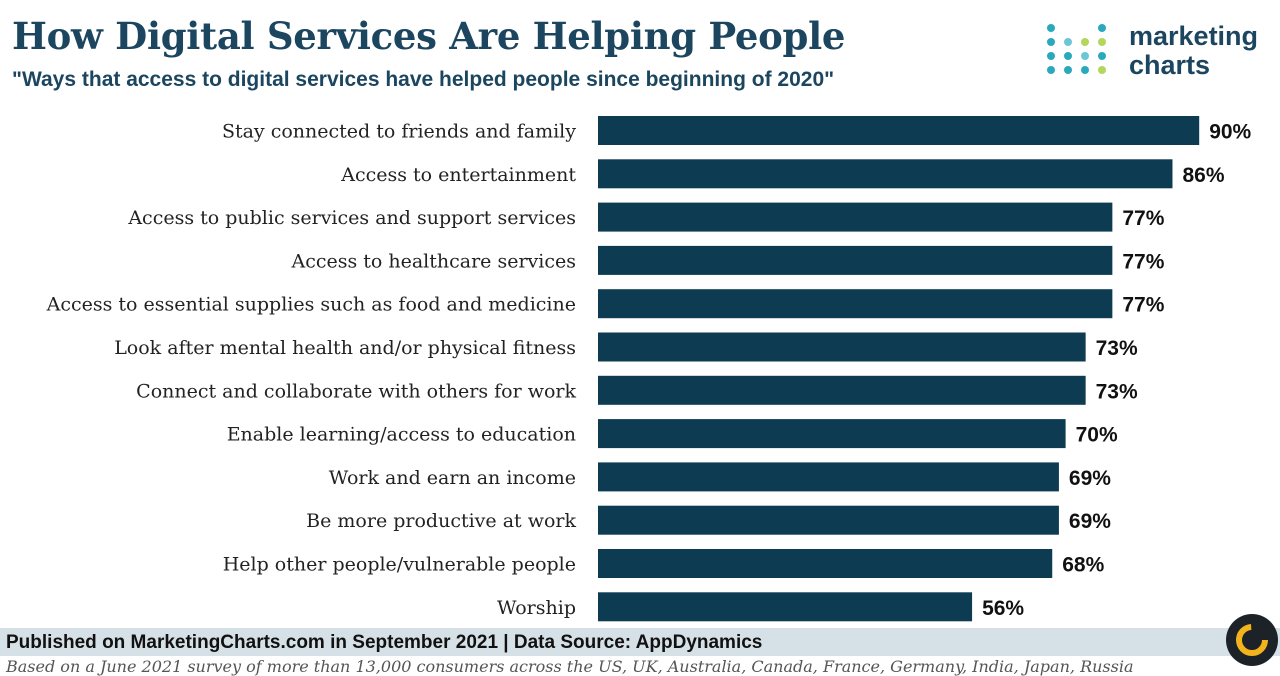 Image resolution: width=1280 pixels, height=676 pixels. Describe the element at coordinates (1076, 49) in the screenshot. I see `dots-logo-icon` at that location.